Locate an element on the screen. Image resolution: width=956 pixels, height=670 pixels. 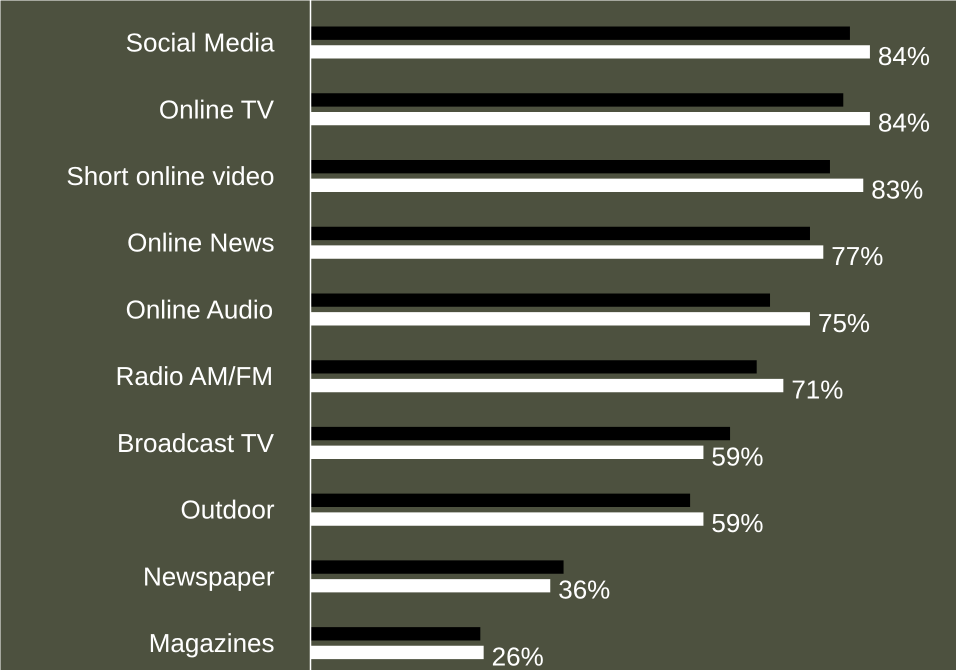
data-label: 26% is located at coordinates (518, 655).